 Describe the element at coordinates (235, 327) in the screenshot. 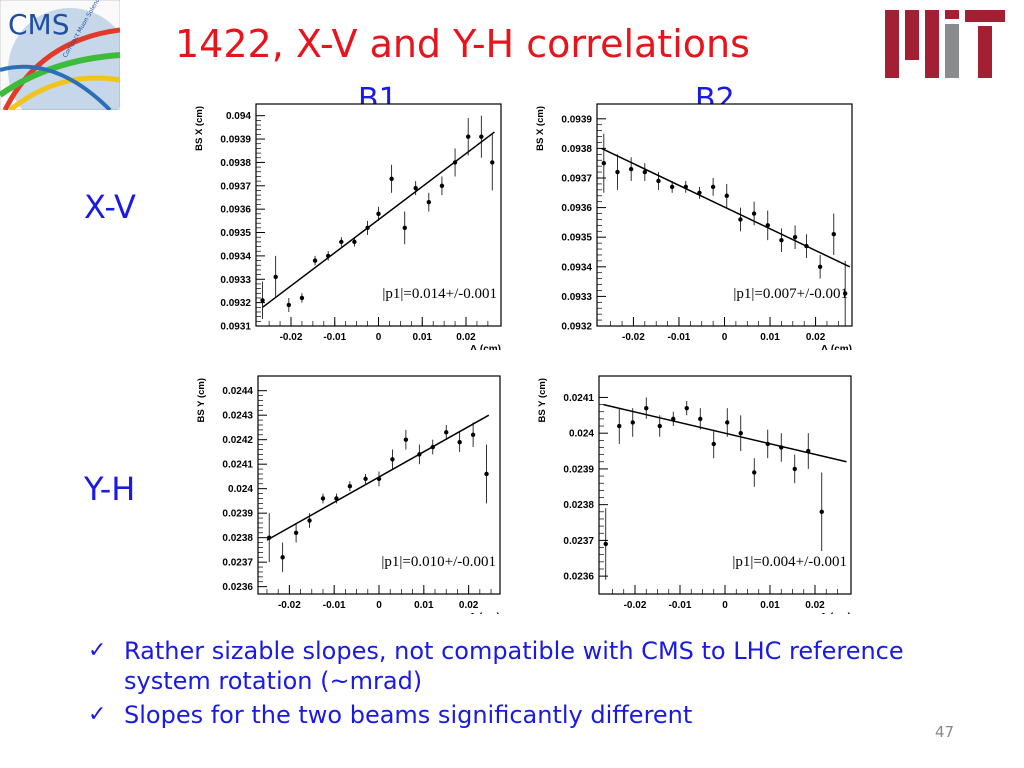

I see `y-tick-label: 0.0931` at that location.